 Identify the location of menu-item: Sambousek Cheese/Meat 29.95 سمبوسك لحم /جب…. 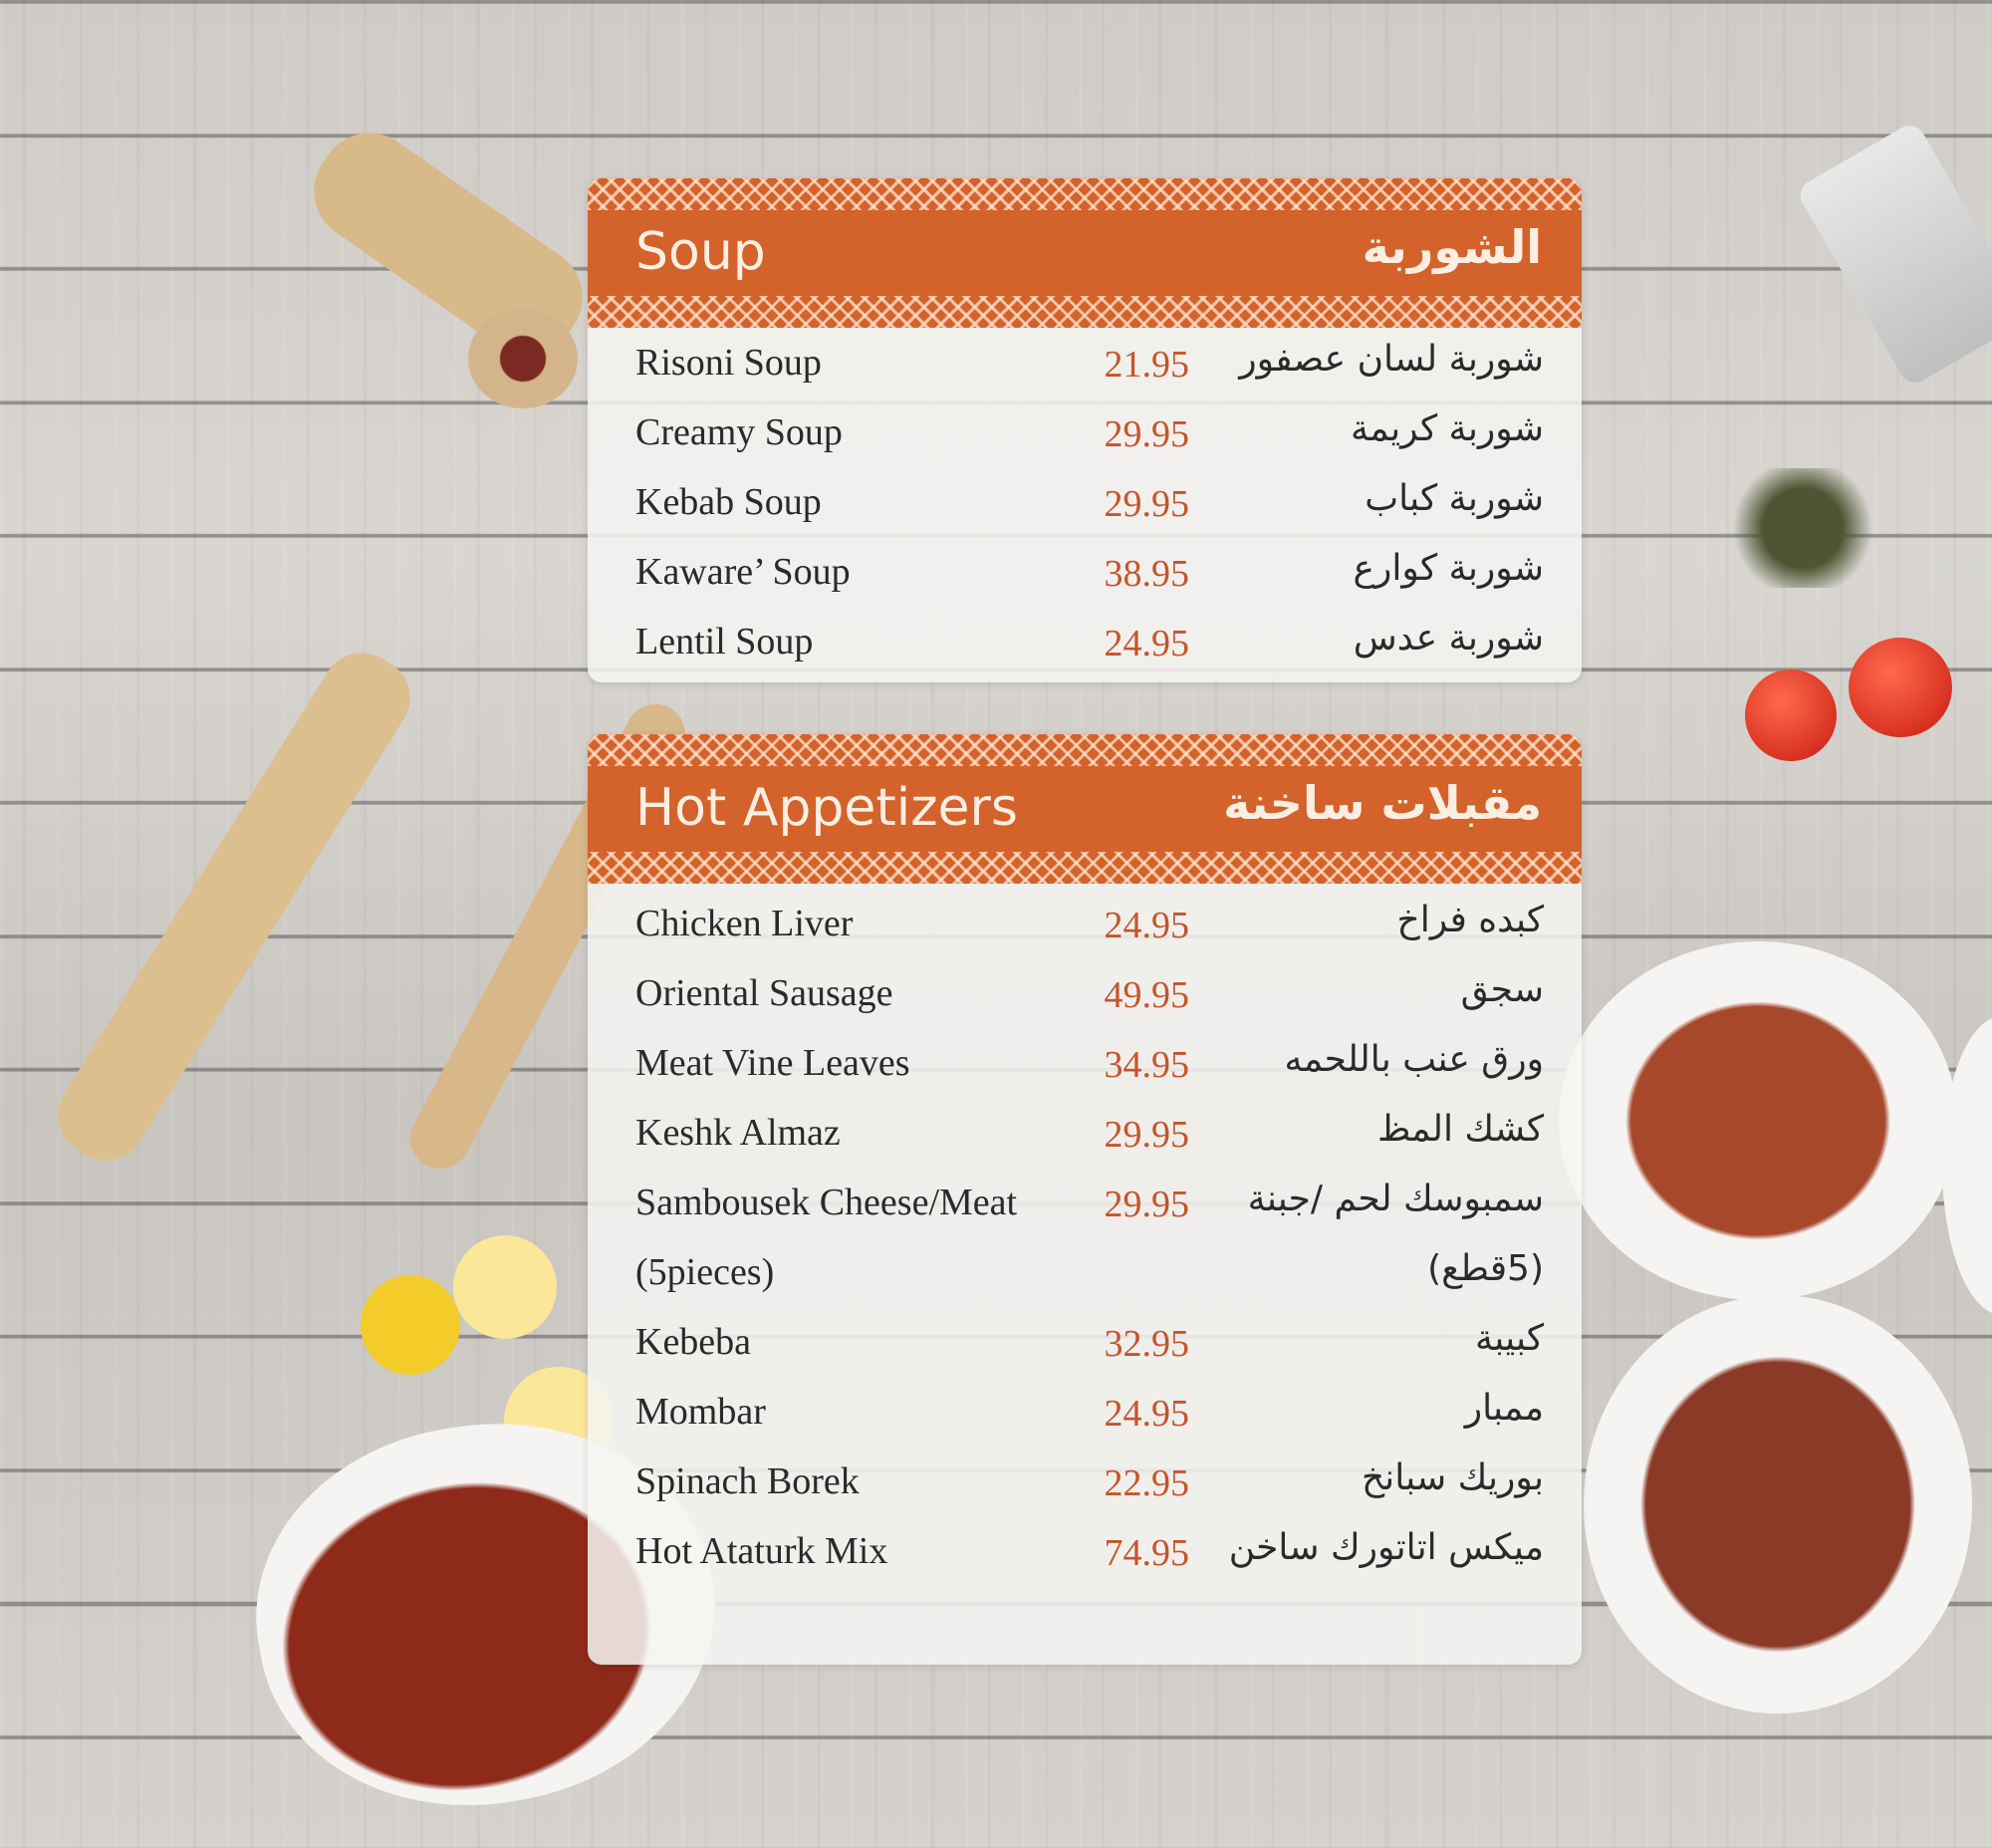
(1085, 1207).